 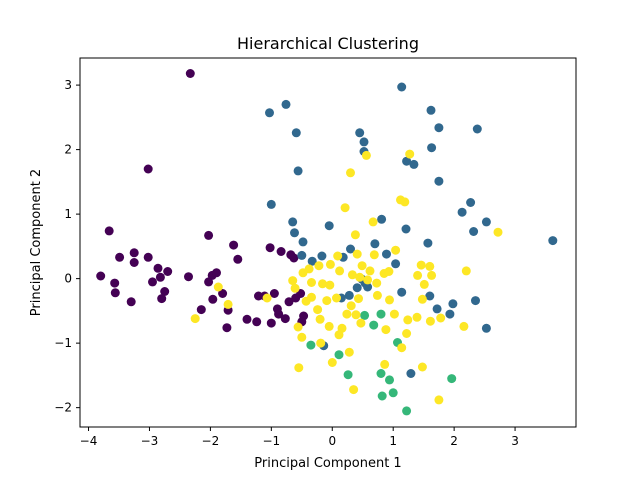 I want to click on x-tick-label: −4, so click(x=89, y=441).